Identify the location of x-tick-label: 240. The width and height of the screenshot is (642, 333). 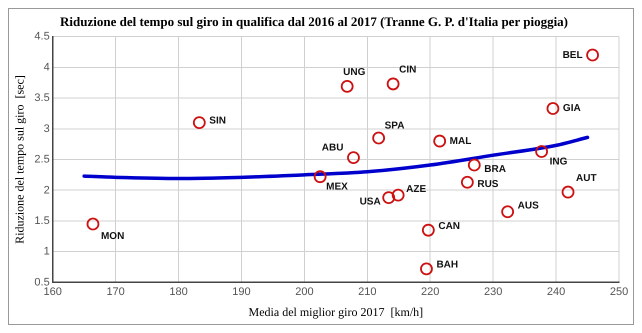
(556, 292).